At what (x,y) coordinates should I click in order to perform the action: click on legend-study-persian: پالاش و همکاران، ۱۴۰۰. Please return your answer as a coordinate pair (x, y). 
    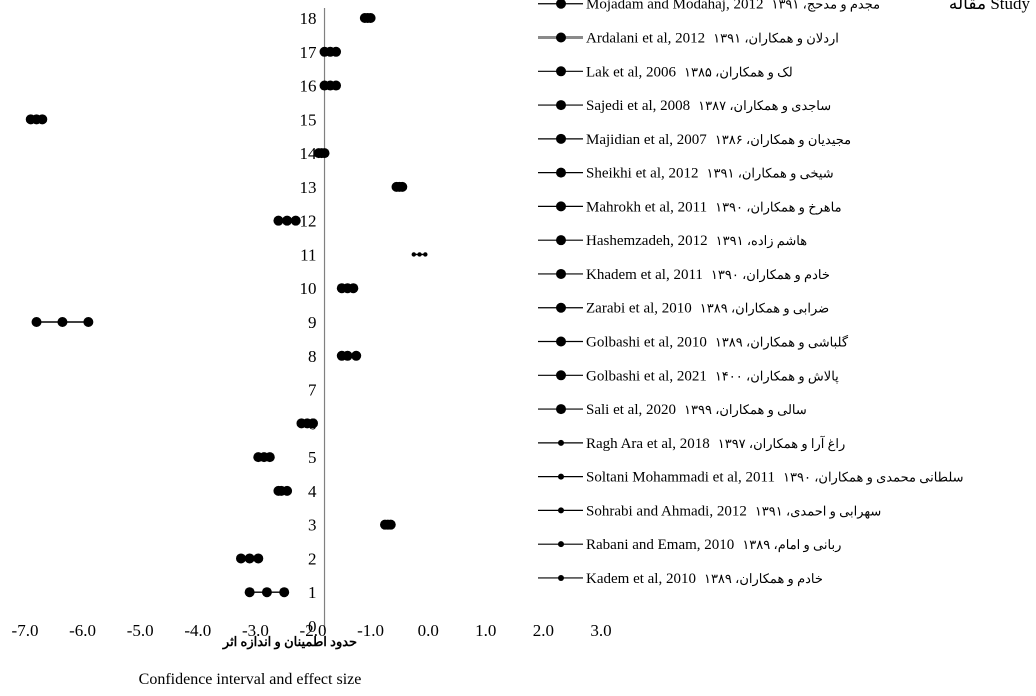
    Looking at the image, I should click on (777, 376).